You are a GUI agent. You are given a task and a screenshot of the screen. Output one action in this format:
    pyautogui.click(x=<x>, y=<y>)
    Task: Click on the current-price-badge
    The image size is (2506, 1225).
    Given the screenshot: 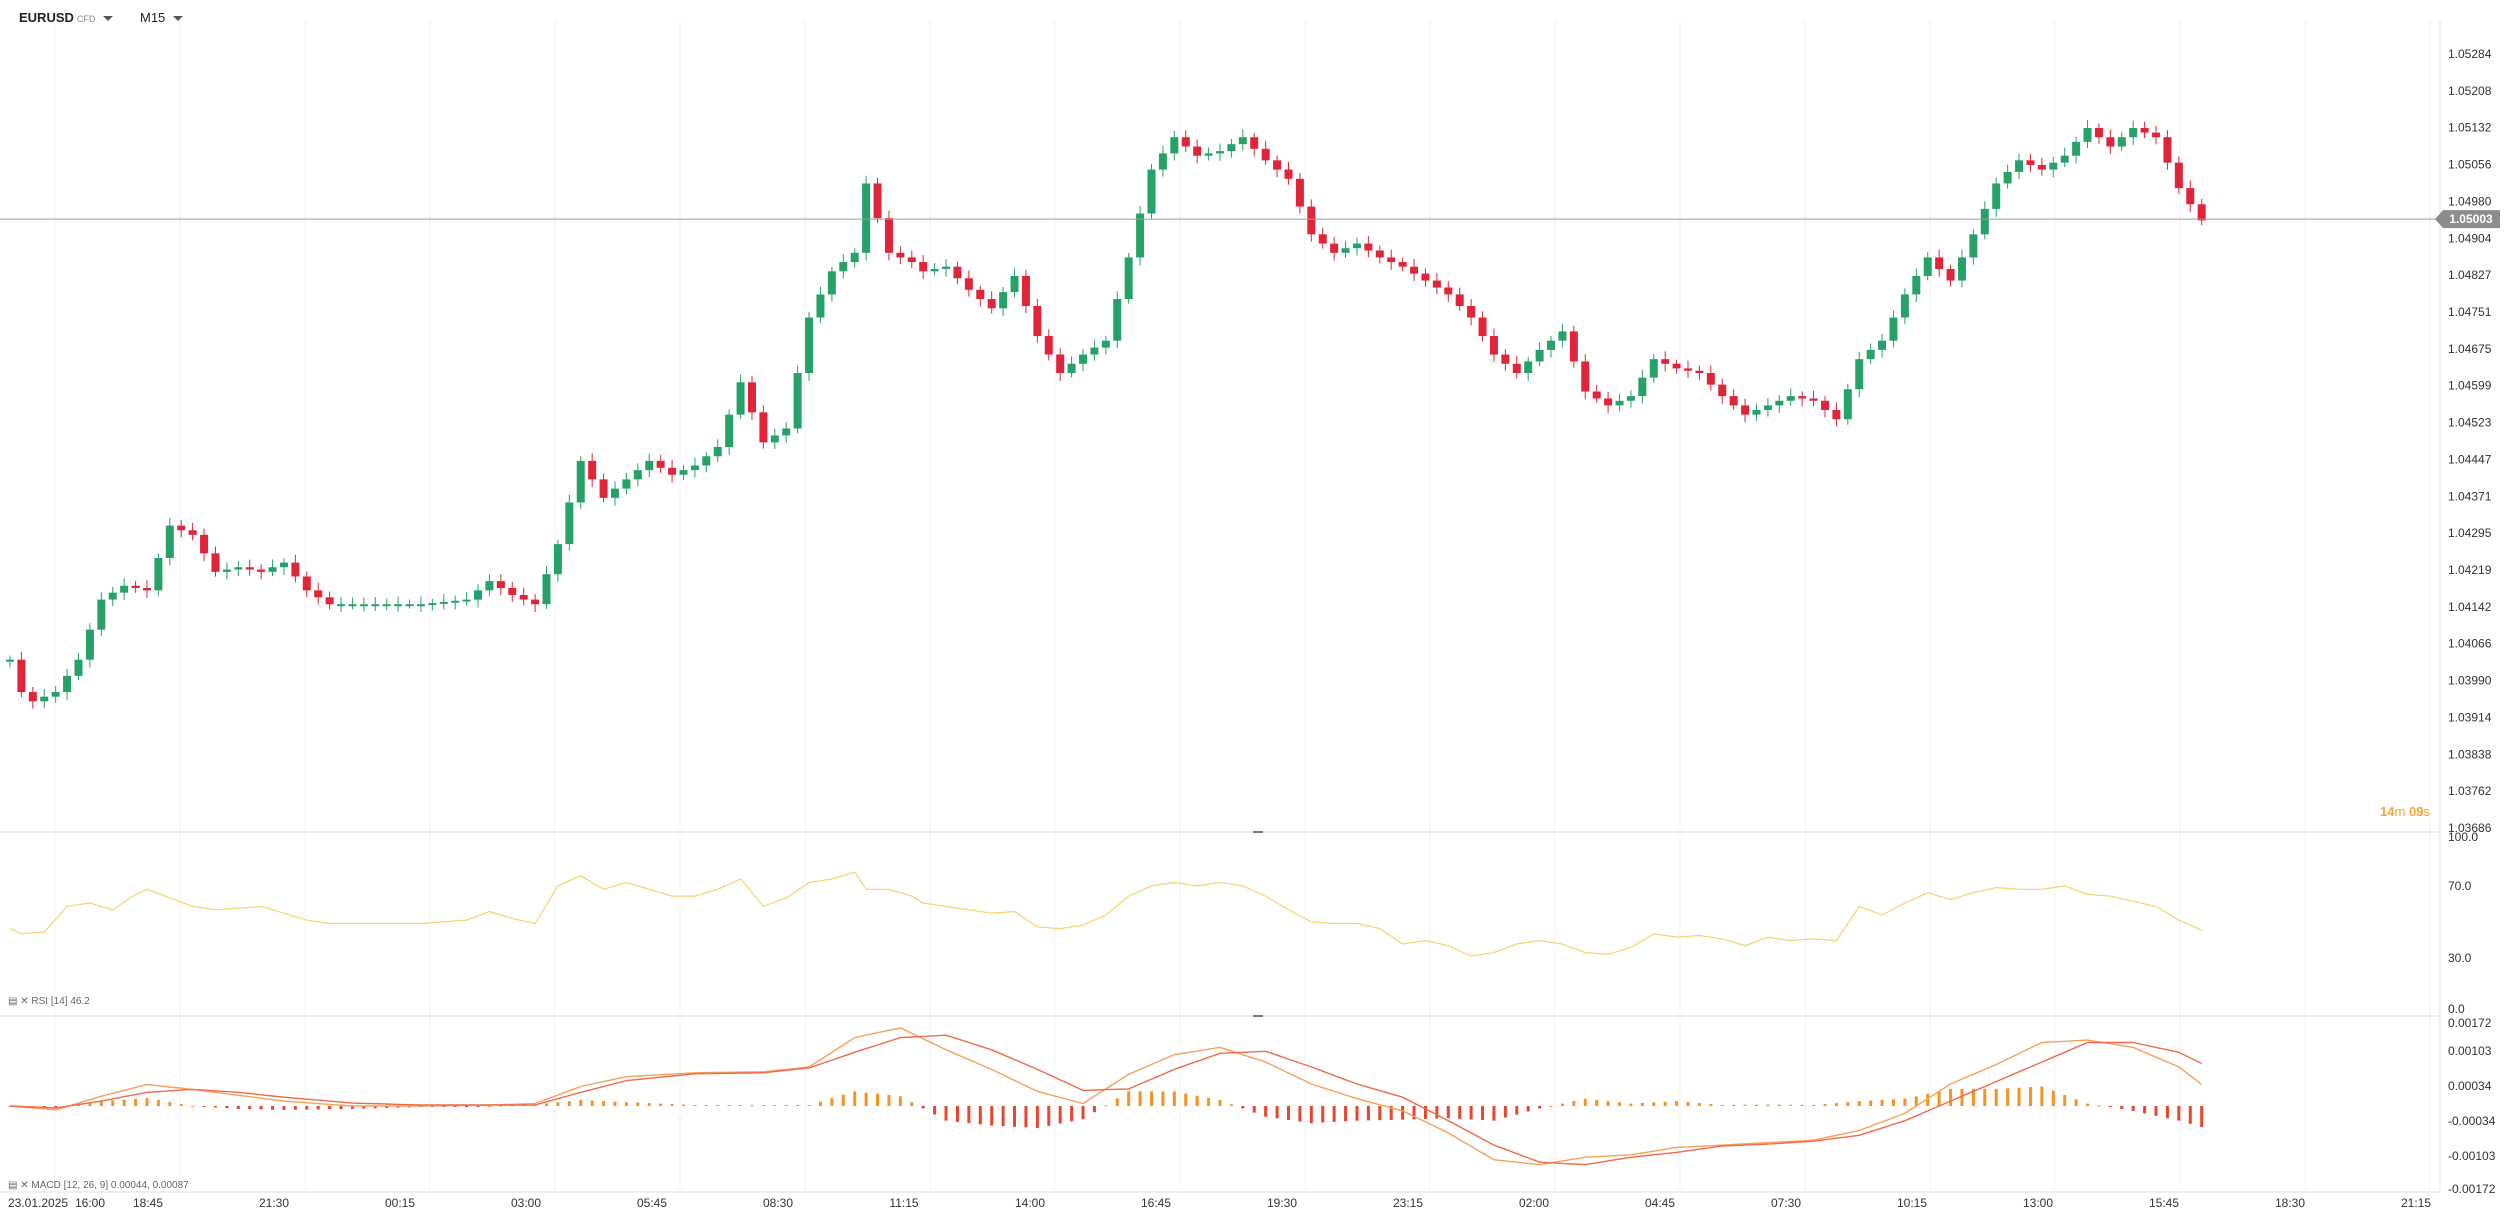 What is the action you would take?
    pyautogui.click(x=2467, y=219)
    